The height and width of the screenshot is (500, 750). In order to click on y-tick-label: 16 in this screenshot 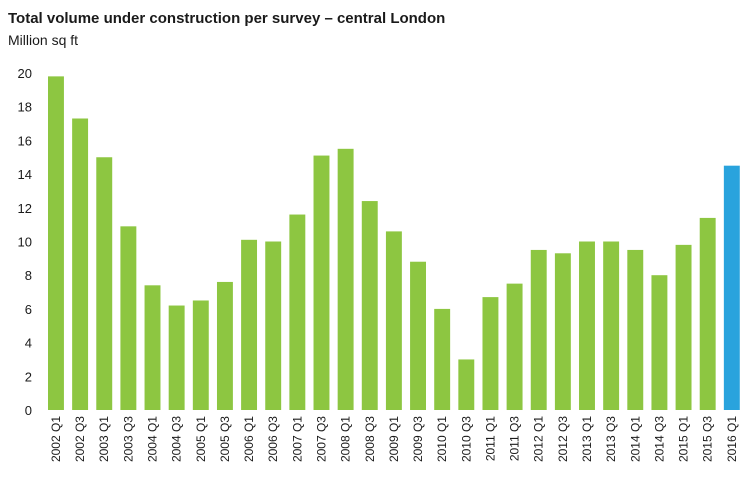, I will do `click(25, 140)`.